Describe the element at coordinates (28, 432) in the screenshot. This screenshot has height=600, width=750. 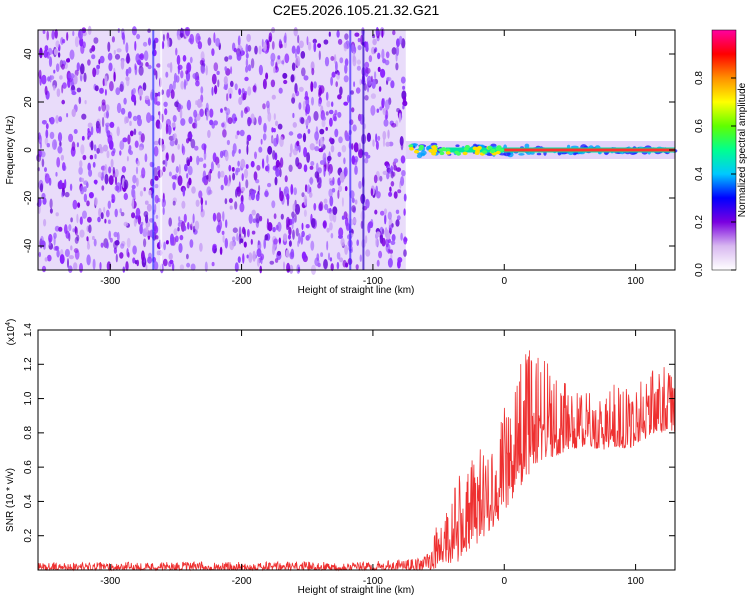
I see `snr-ytick-label: 0.8` at that location.